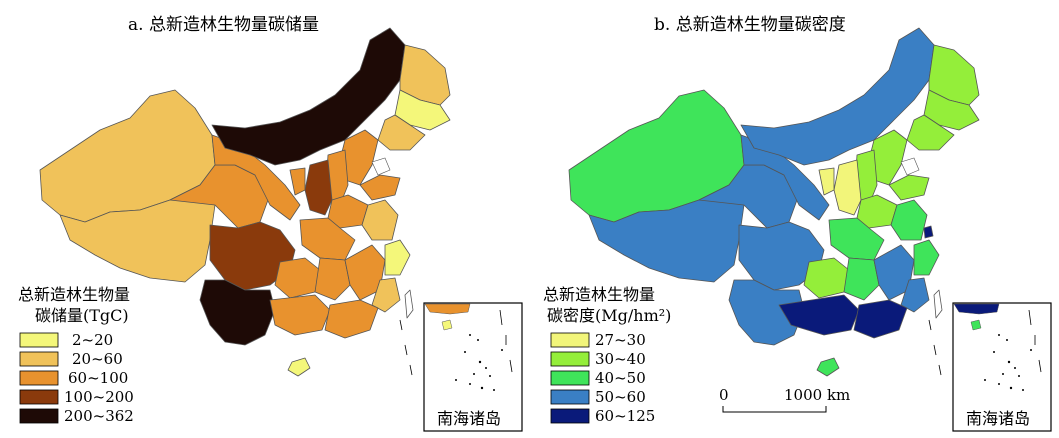  I want to click on region-gansu, so click(256, 177).